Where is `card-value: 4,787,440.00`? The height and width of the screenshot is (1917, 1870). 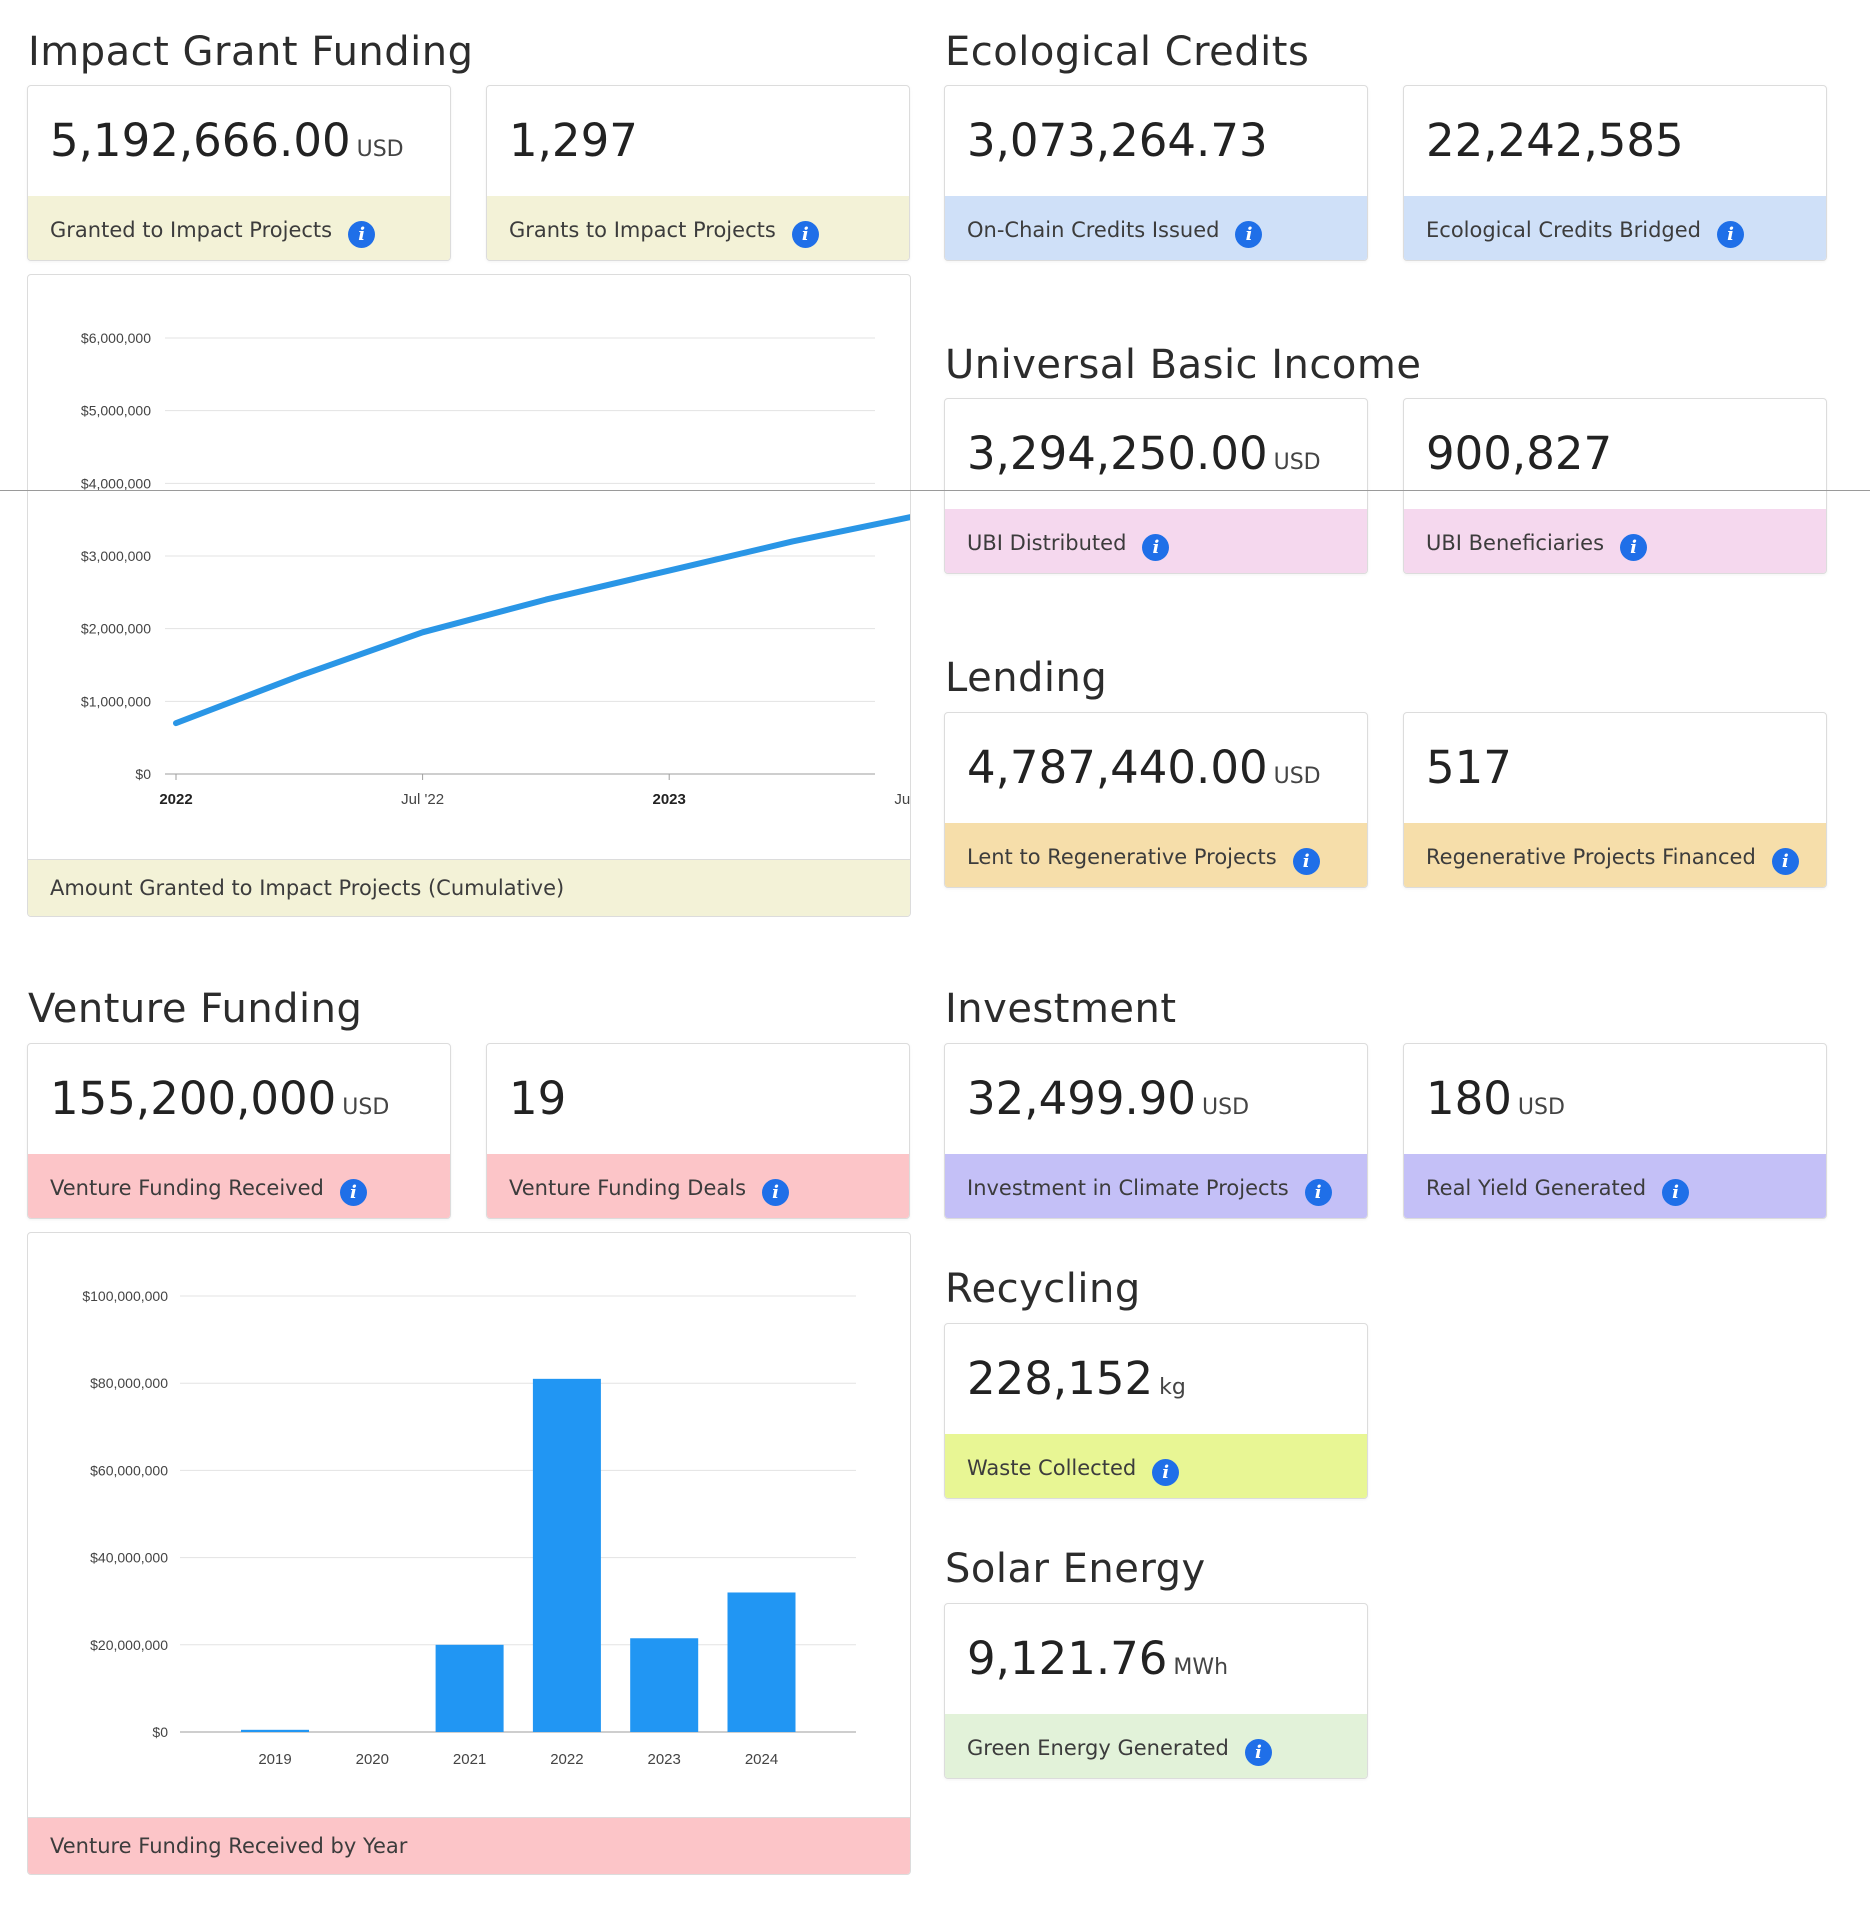
card-value: 4,787,440.00 is located at coordinates (1117, 767).